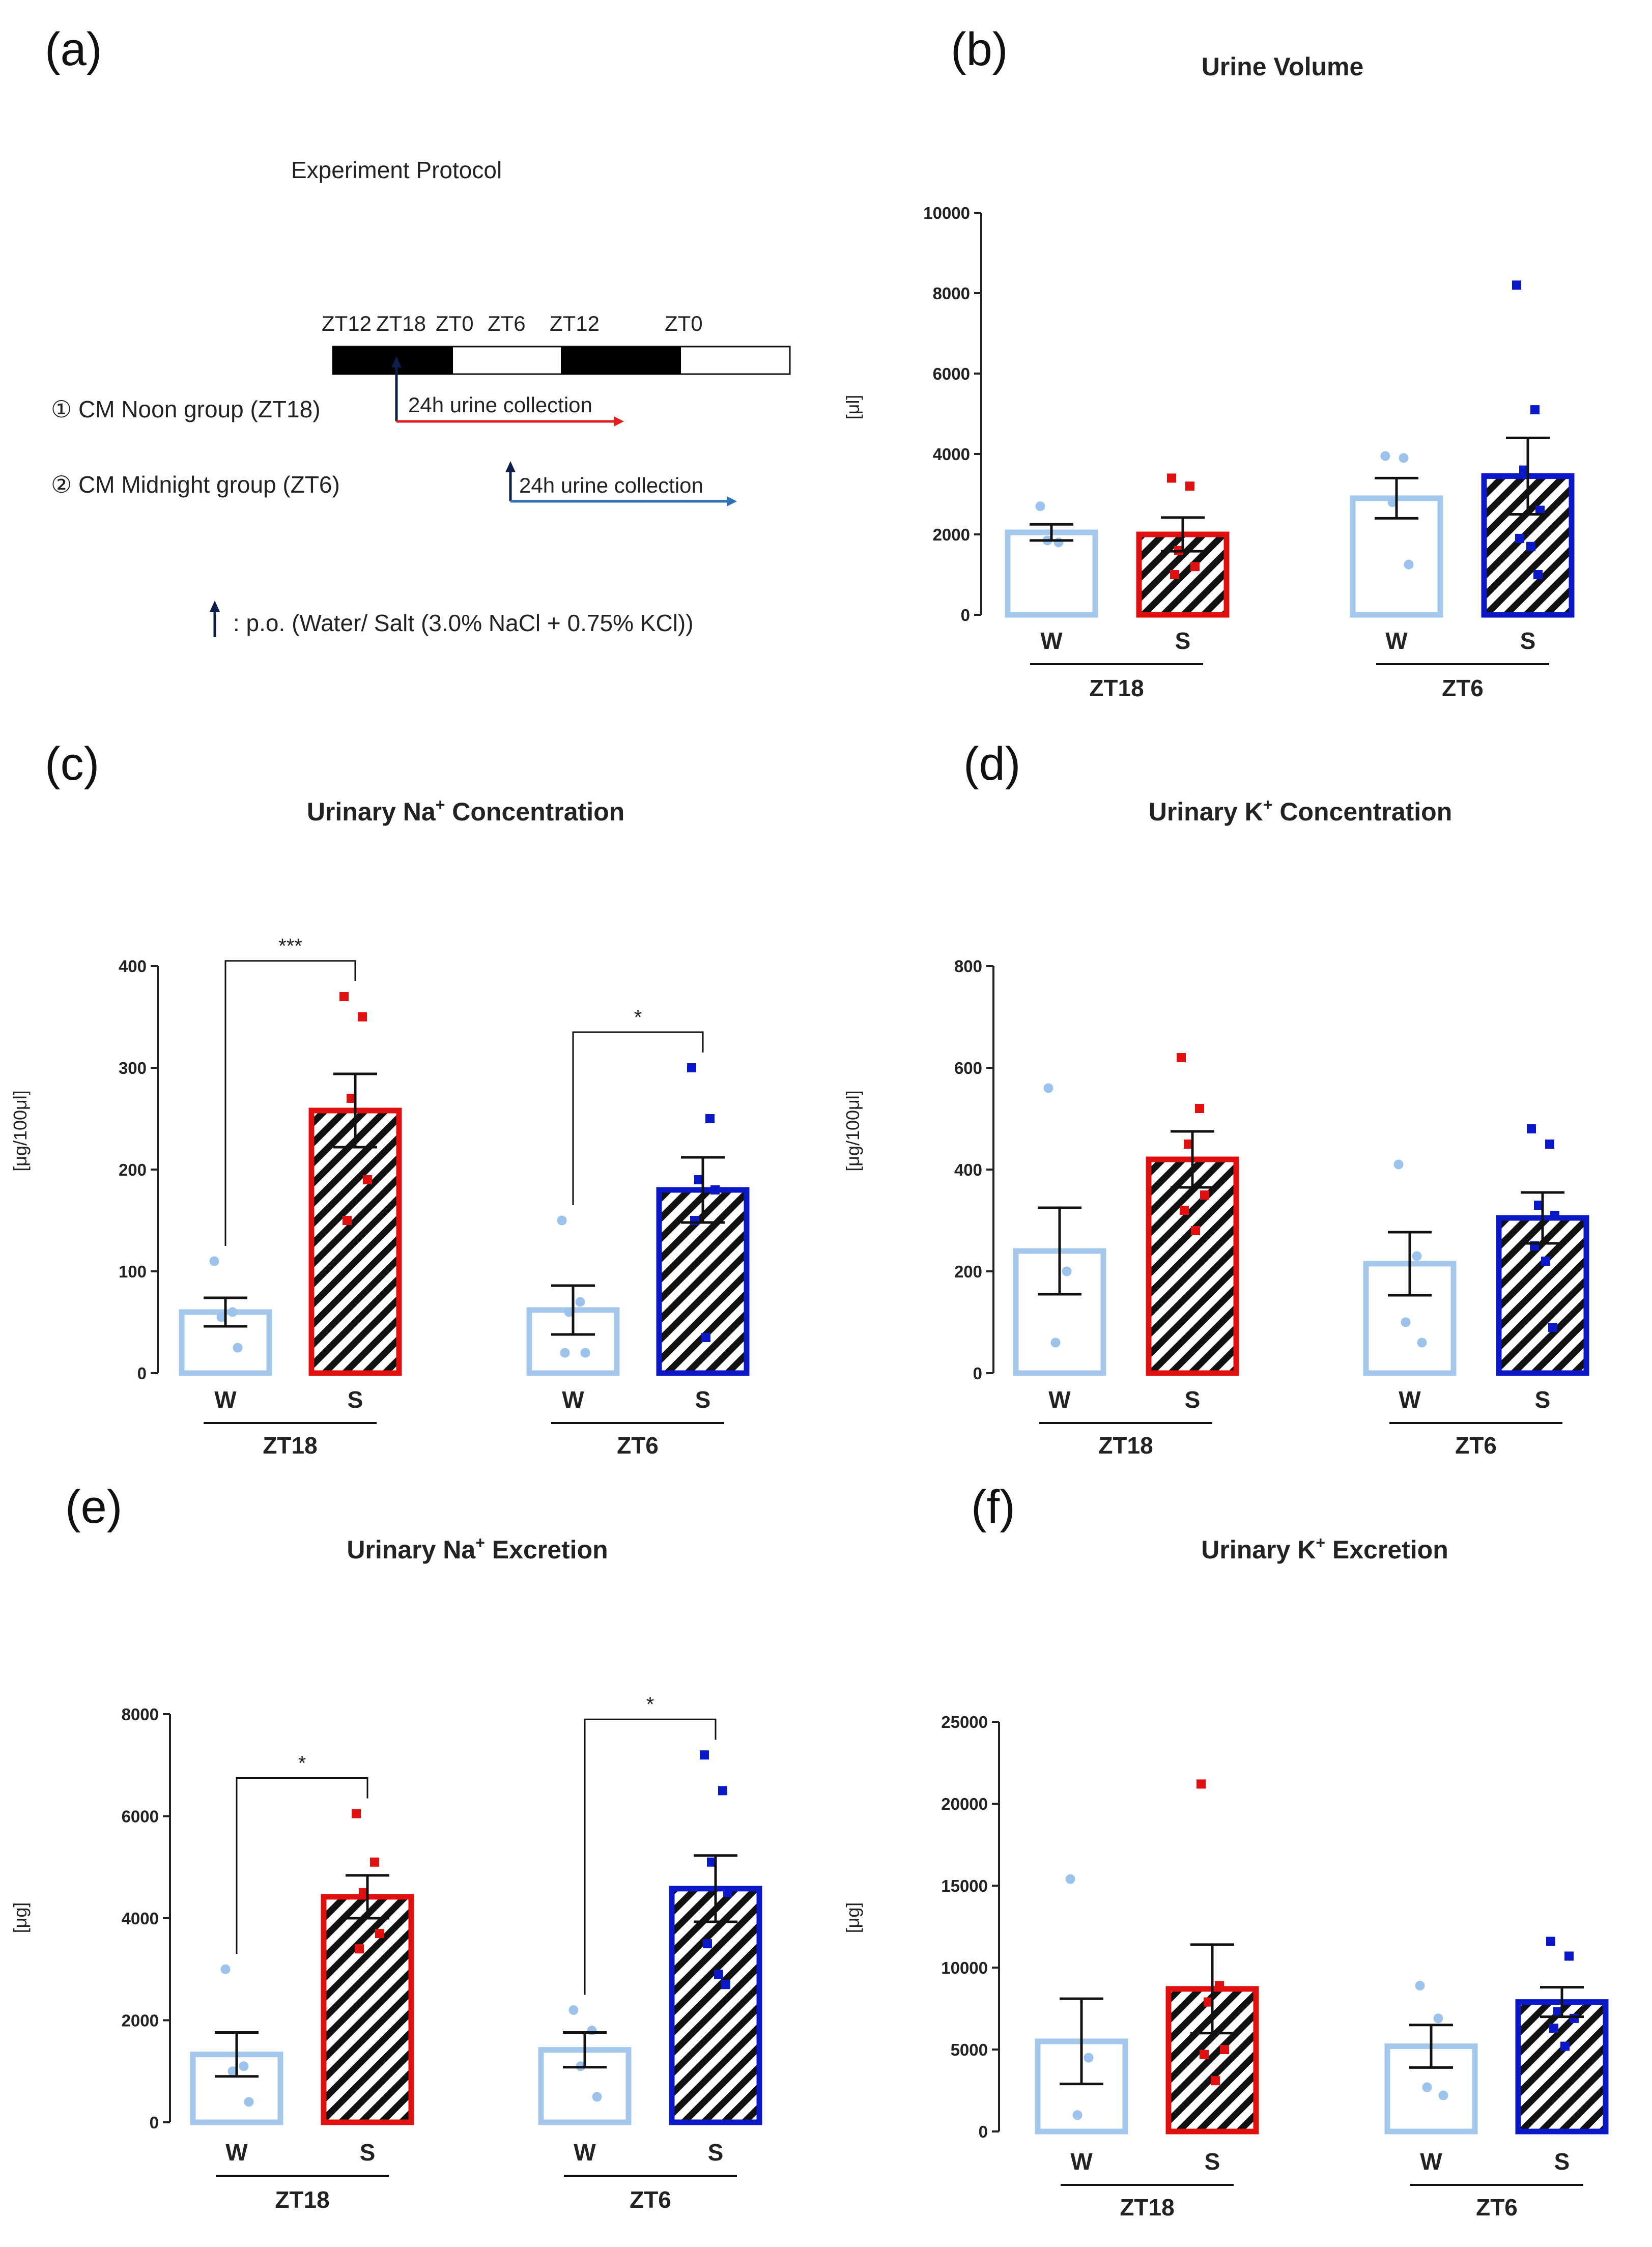 This screenshot has height=2247, width=1652. Describe the element at coordinates (72, 764) in the screenshot. I see `panel-label-c: (c)` at that location.